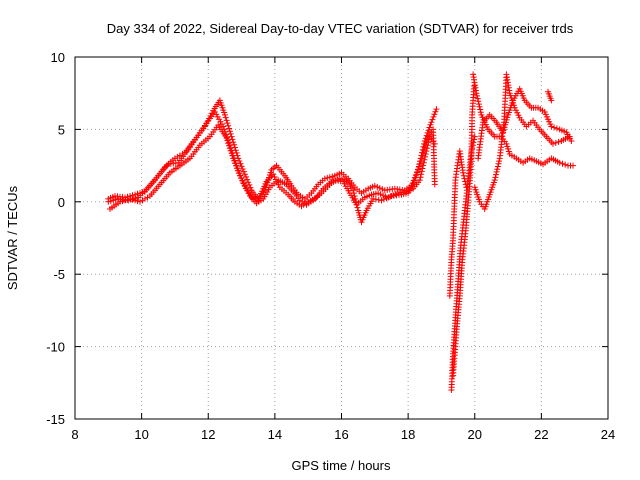 The height and width of the screenshot is (480, 640). I want to click on y-tick-label: 10, so click(58, 57).